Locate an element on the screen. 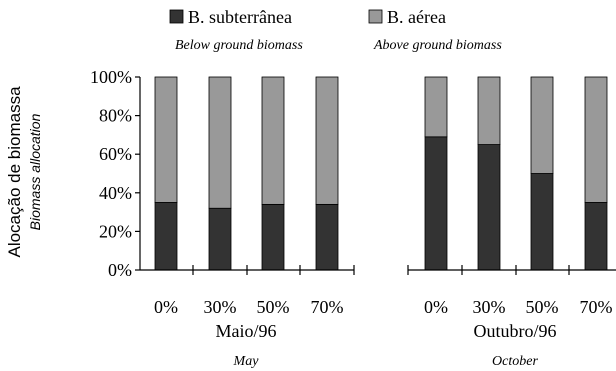  y-tick-label: 60% is located at coordinates (115, 154).